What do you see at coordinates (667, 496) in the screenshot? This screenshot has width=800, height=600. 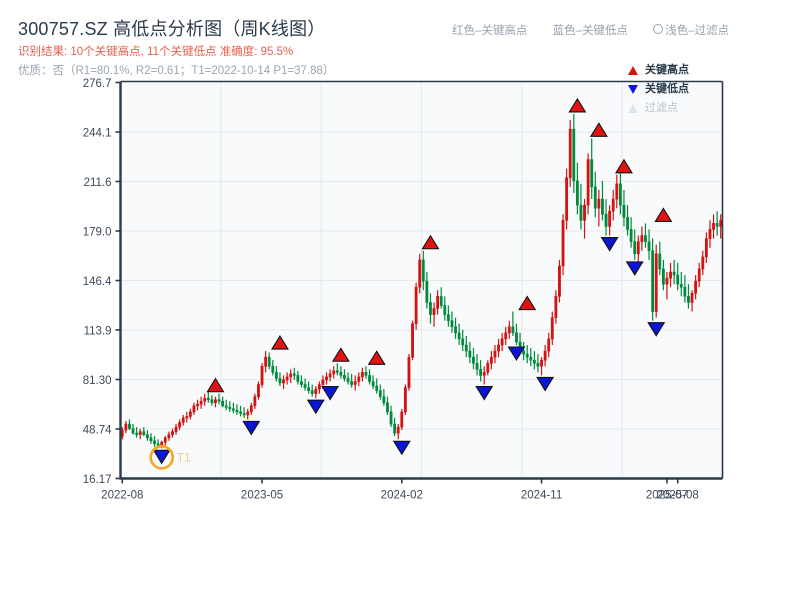 I see `x-axis-tick-label: 2025-07` at bounding box center [667, 496].